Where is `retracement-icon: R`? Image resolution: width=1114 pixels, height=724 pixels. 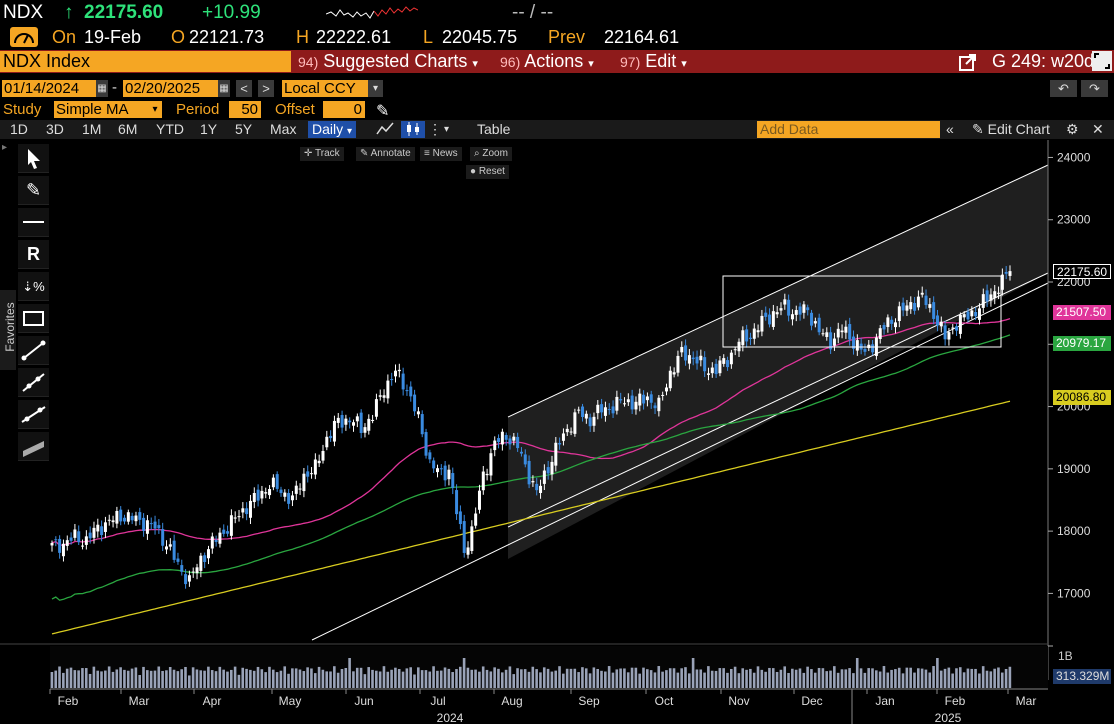 retracement-icon: R is located at coordinates (33, 254).